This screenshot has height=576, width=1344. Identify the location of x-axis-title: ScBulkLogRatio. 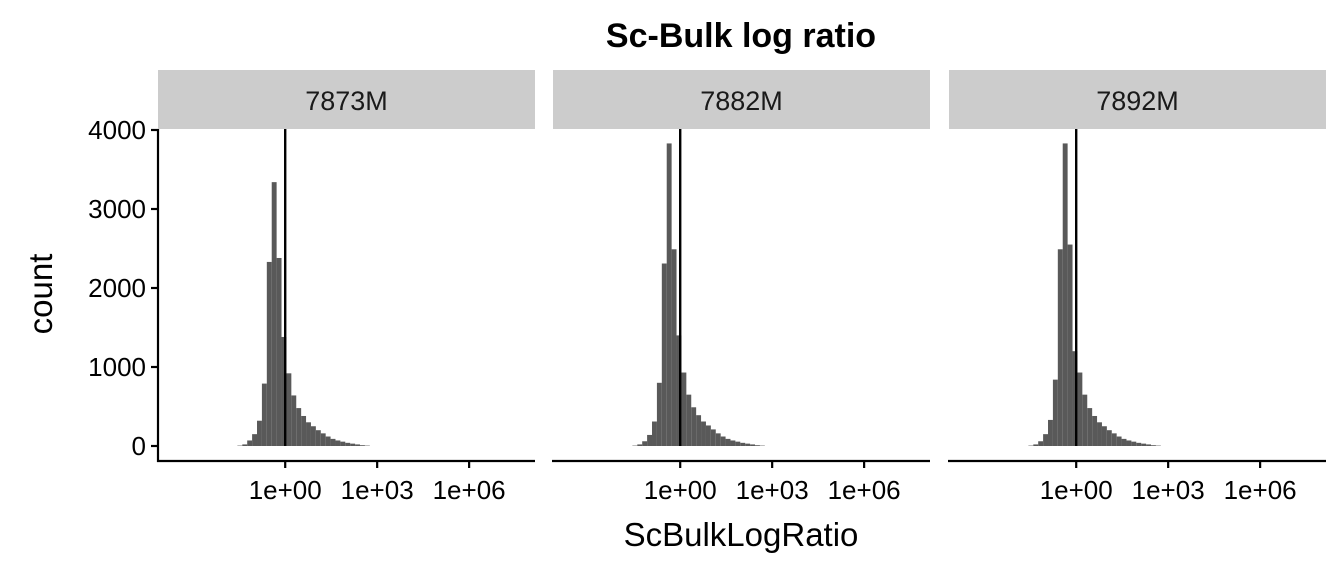
(741, 534).